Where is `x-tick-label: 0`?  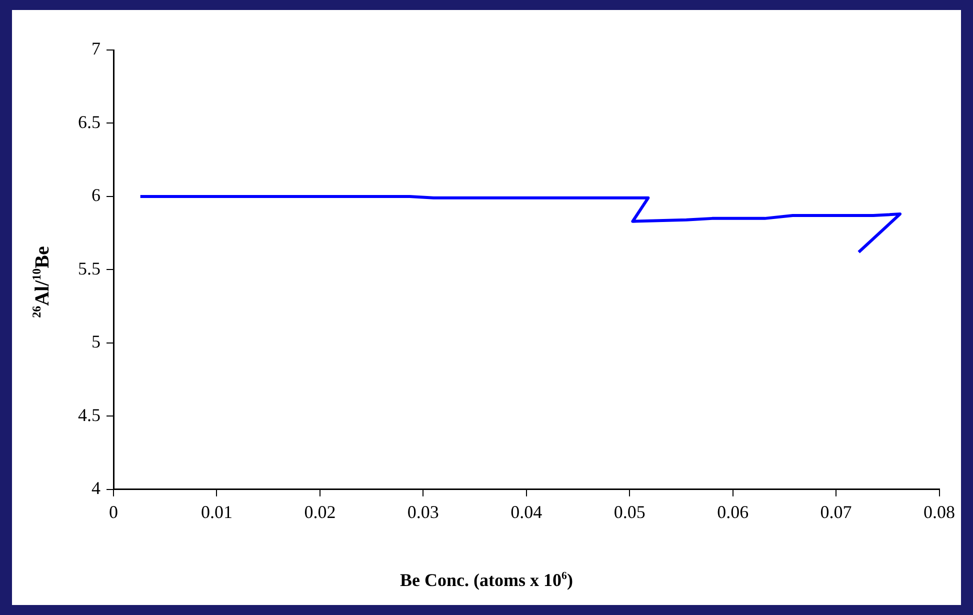
x-tick-label: 0 is located at coordinates (113, 512).